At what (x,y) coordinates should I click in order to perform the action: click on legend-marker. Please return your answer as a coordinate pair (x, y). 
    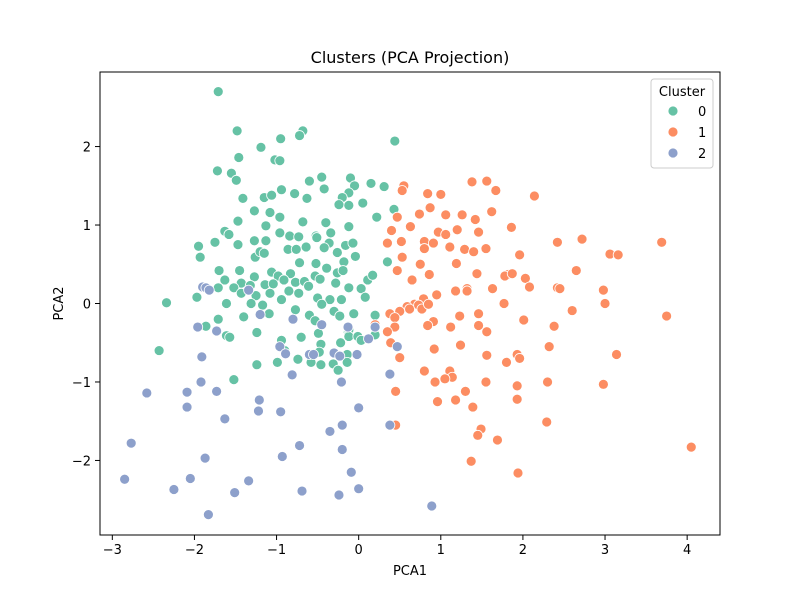
    Looking at the image, I should click on (673, 132).